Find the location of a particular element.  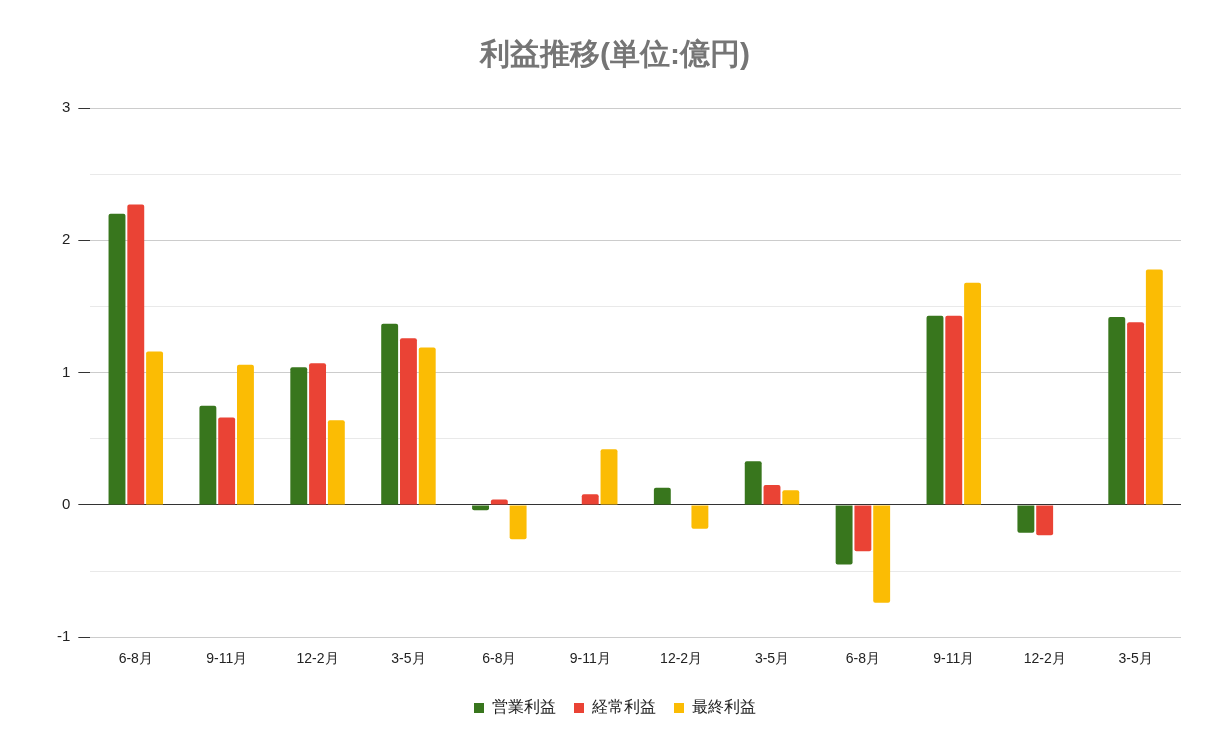

y-tick-label: 2 is located at coordinates (66, 239).